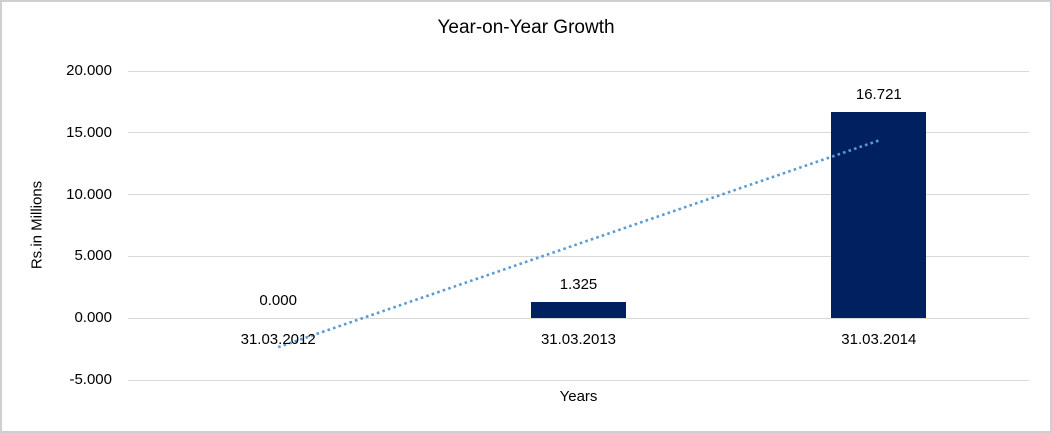 This screenshot has width=1052, height=433. I want to click on data-label: 0.000, so click(278, 301).